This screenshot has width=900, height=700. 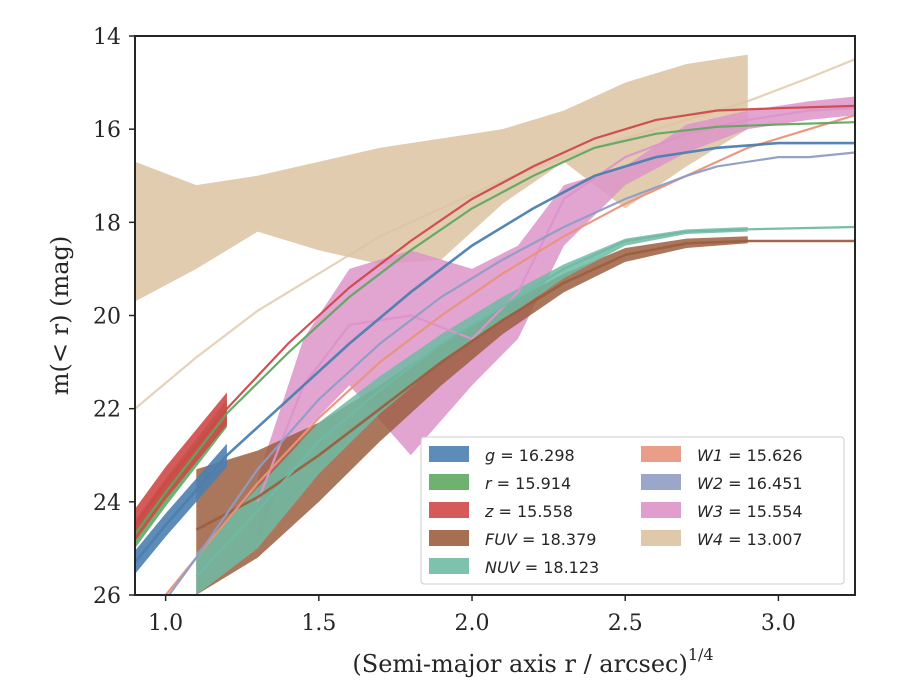 I want to click on legend-swatch-z, so click(x=449, y=510).